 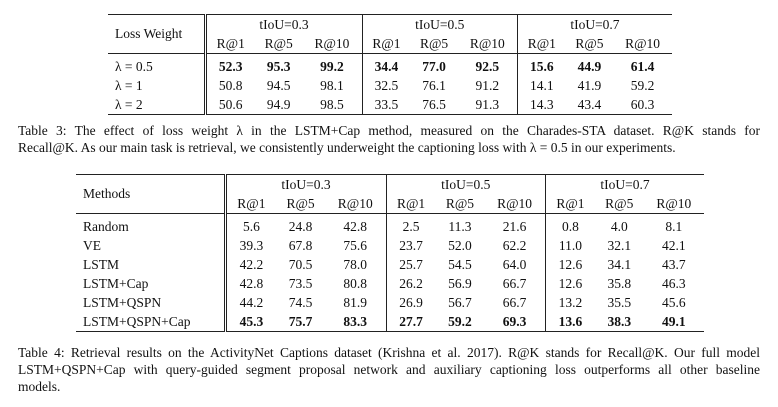 What do you see at coordinates (151, 322) in the screenshot?
I see `row-label: LSTM+QSPN+Cap` at bounding box center [151, 322].